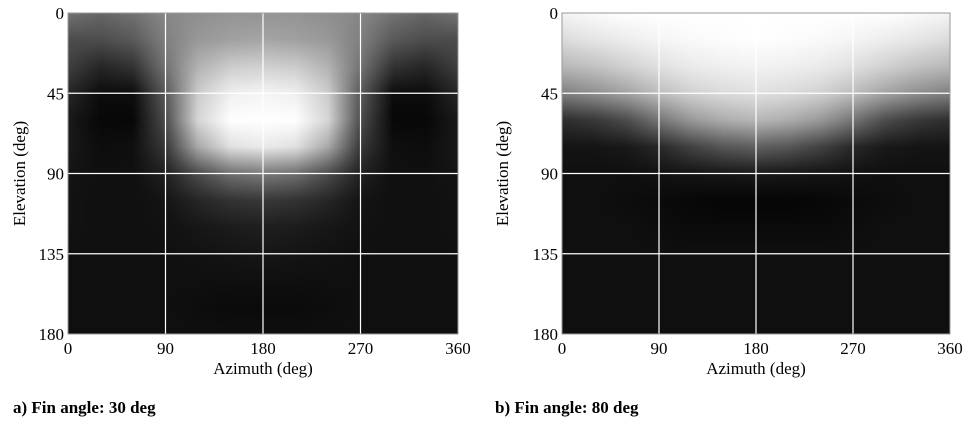 The height and width of the screenshot is (425, 967). What do you see at coordinates (567, 407) in the screenshot?
I see `panel-caption-b: b) Fin angle: 80 deg` at bounding box center [567, 407].